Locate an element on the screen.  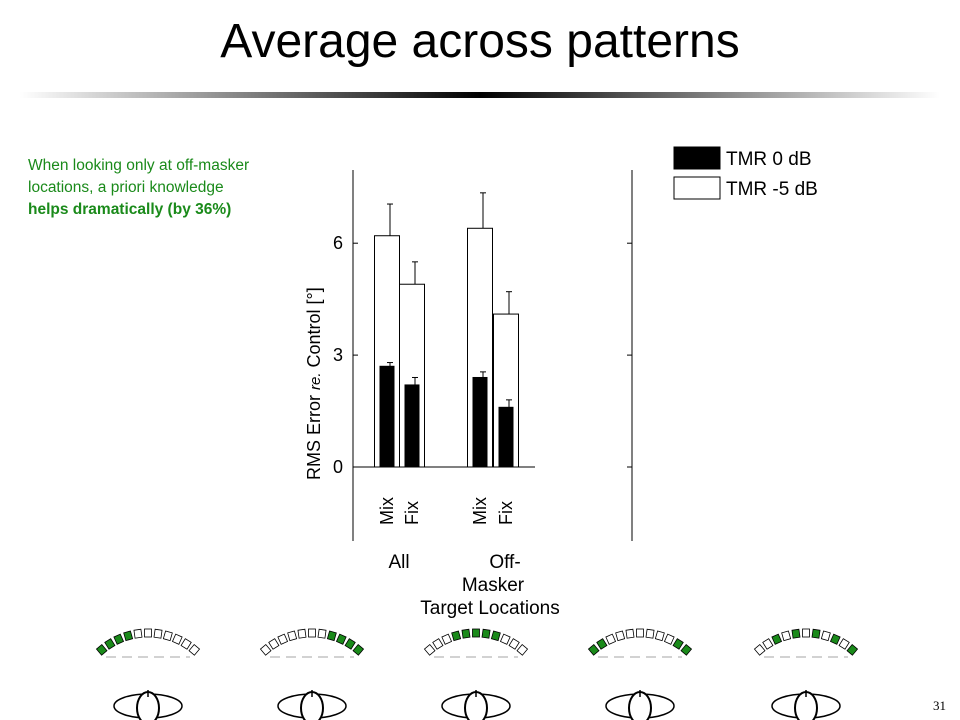
slide-number: 31 is located at coordinates (939, 705).